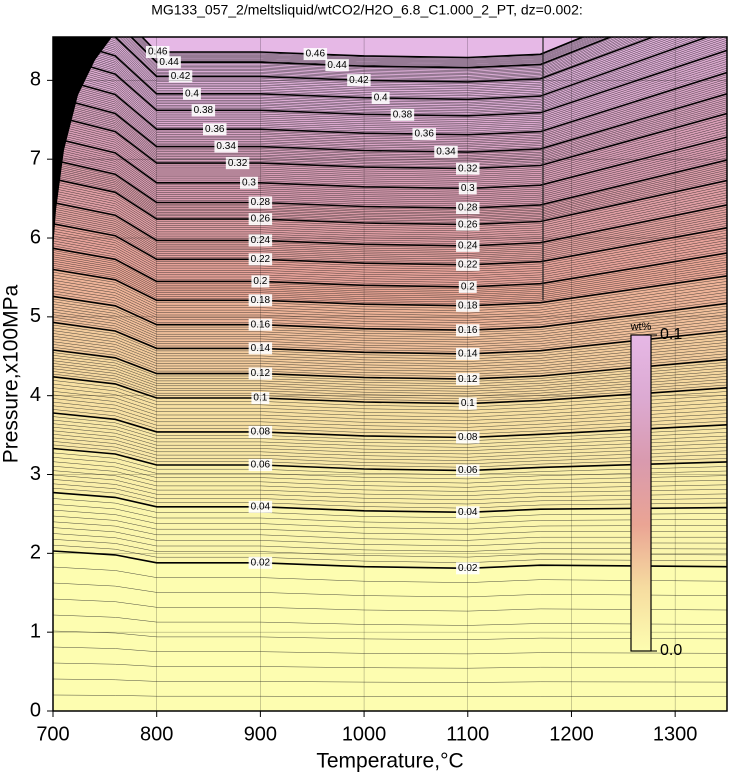  What do you see at coordinates (261, 300) in the screenshot?
I see `contour-label: 0.18` at bounding box center [261, 300].